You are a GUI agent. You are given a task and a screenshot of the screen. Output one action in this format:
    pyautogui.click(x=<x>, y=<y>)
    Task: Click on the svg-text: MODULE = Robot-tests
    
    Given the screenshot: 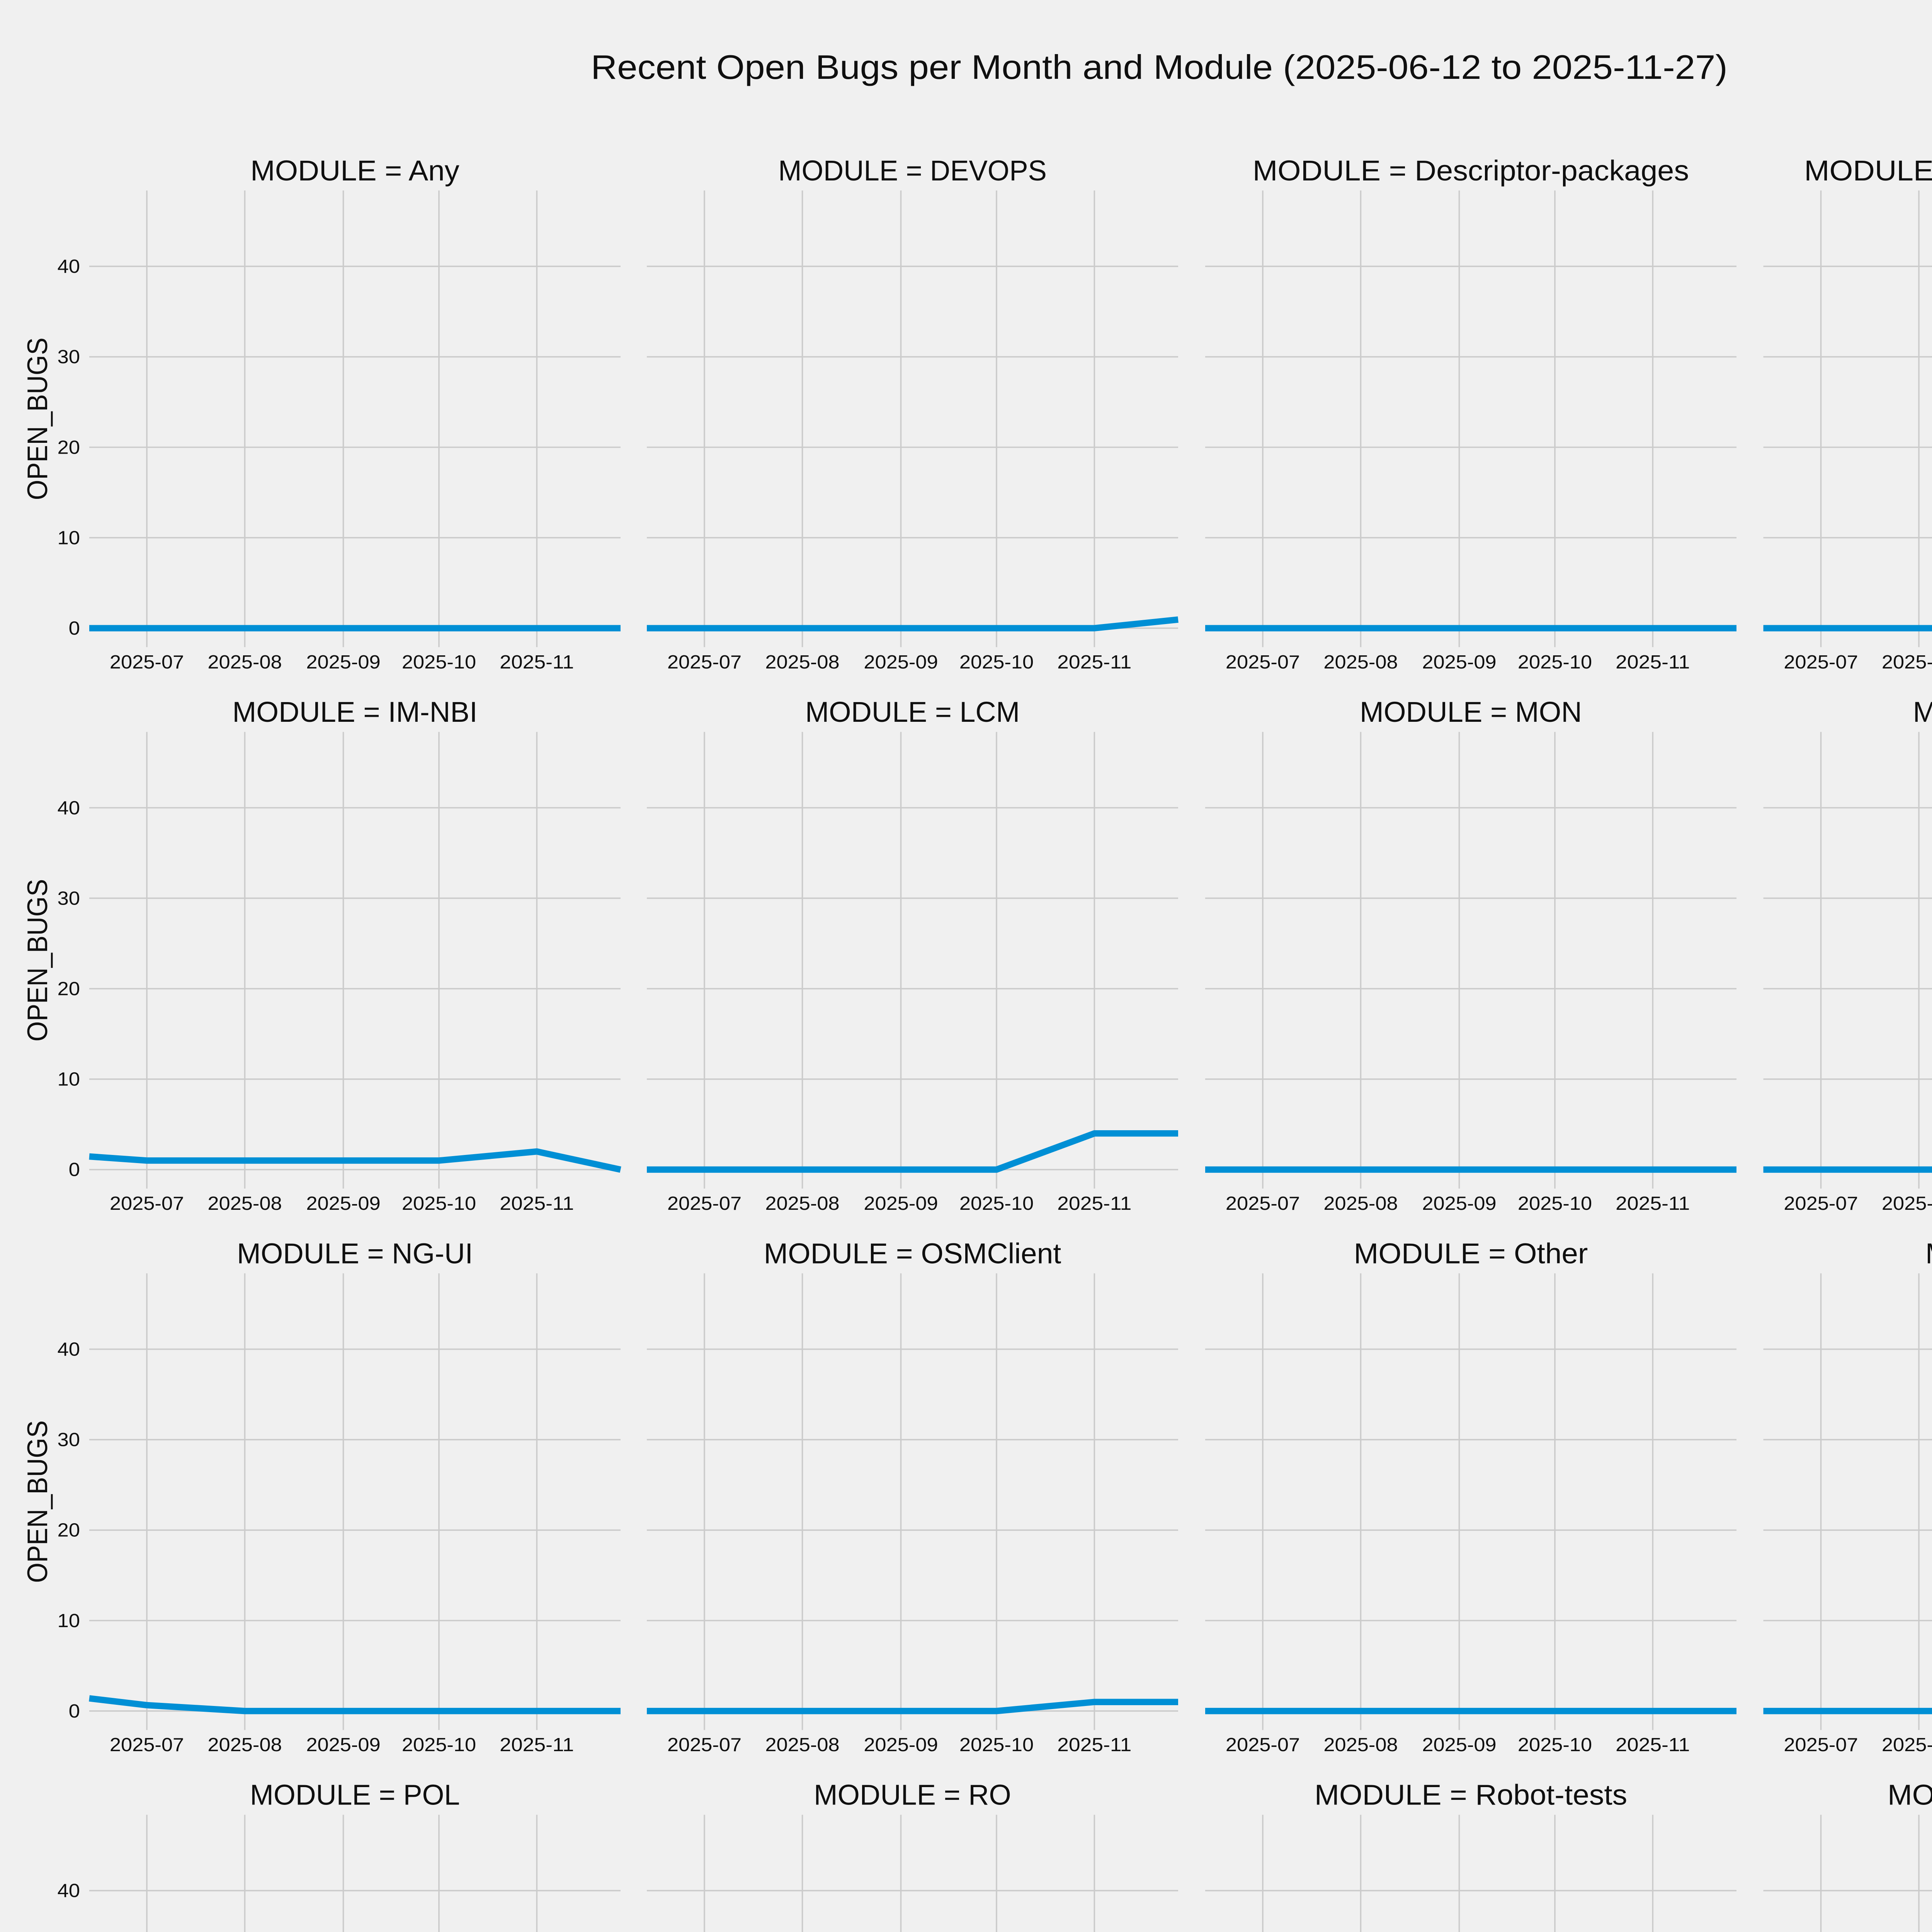 What is the action you would take?
    pyautogui.click(x=1471, y=1795)
    